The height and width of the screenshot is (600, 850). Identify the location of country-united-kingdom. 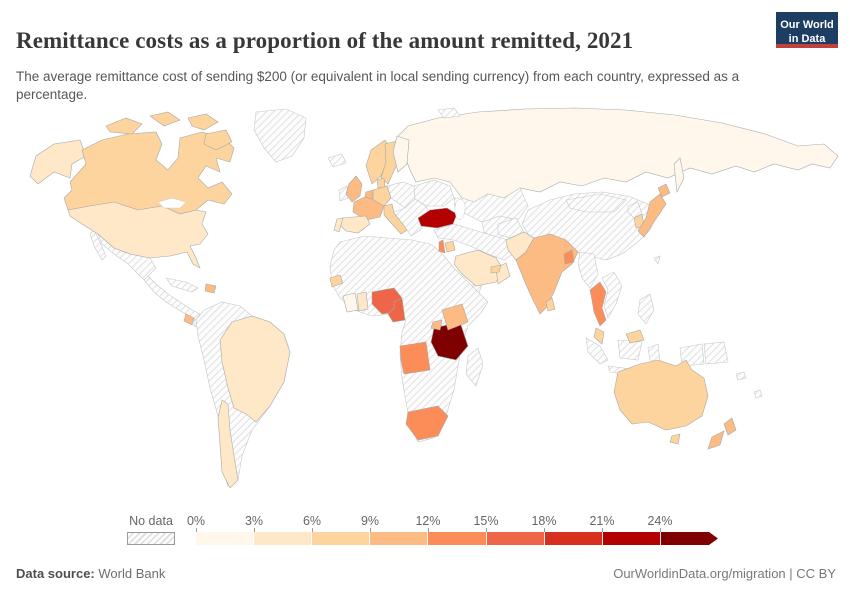
(354, 189).